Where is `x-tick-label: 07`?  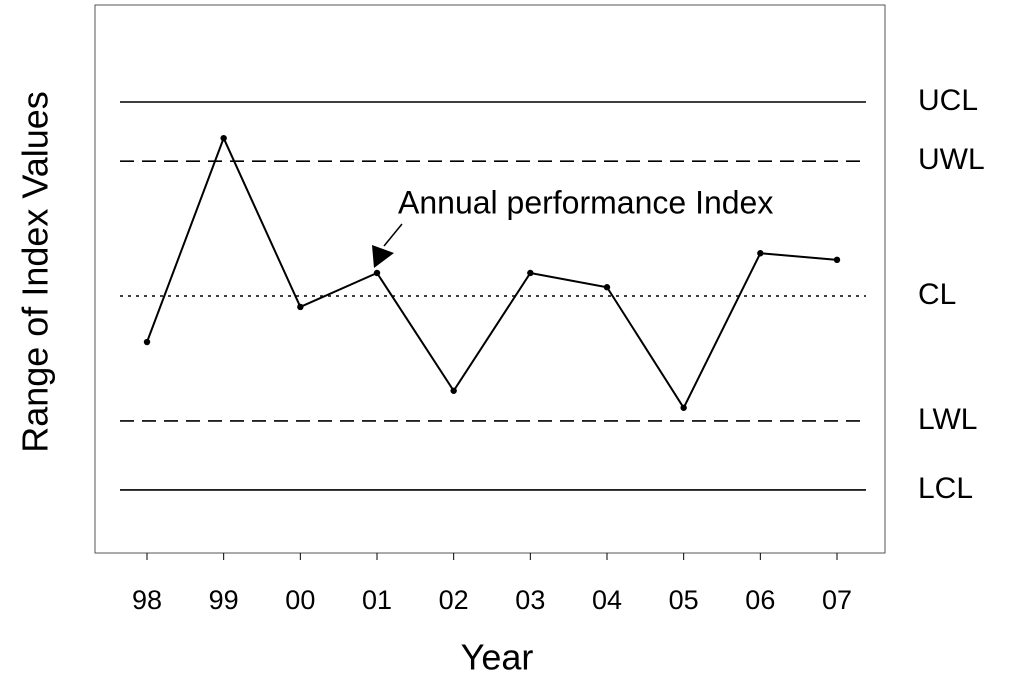
x-tick-label: 07 is located at coordinates (837, 600).